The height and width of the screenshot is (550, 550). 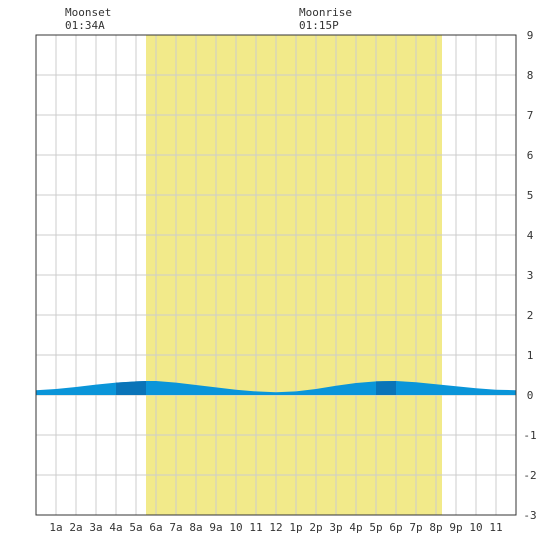 I want to click on y-tick-label: 0, so click(x=530, y=395).